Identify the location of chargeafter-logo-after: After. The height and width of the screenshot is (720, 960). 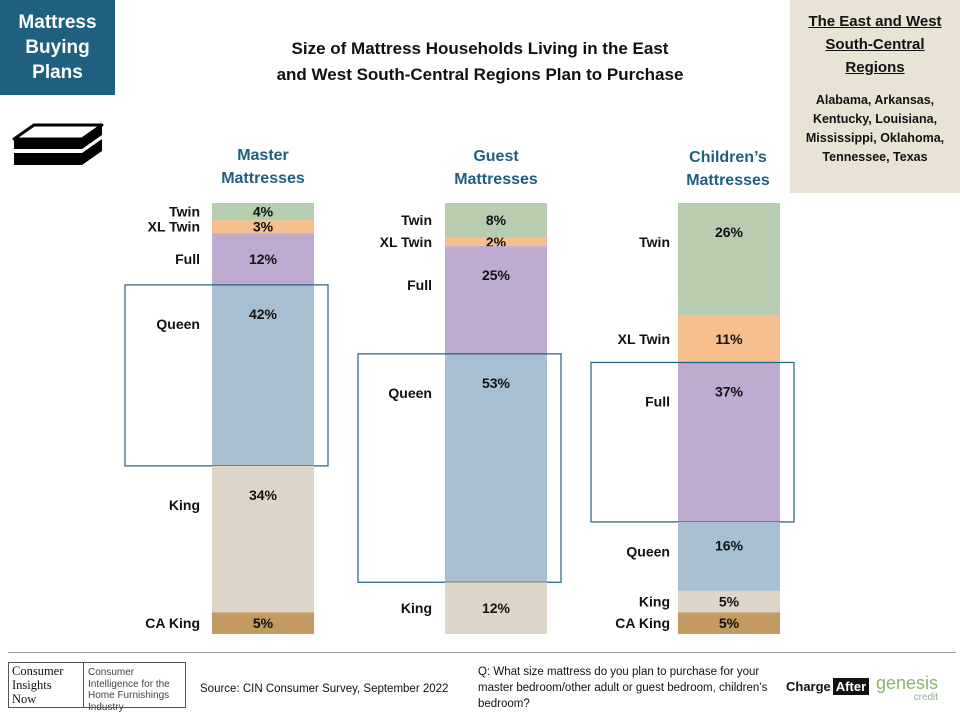
(851, 686).